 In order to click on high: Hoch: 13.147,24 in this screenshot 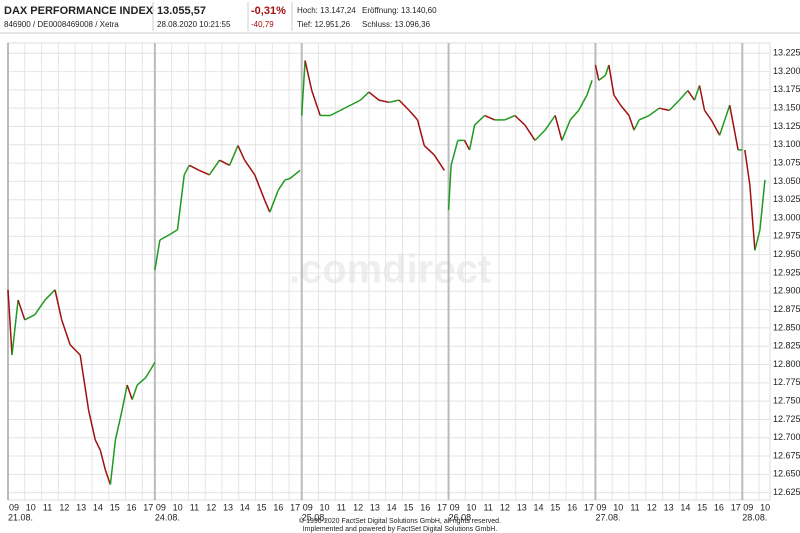, I will do `click(326, 10)`.